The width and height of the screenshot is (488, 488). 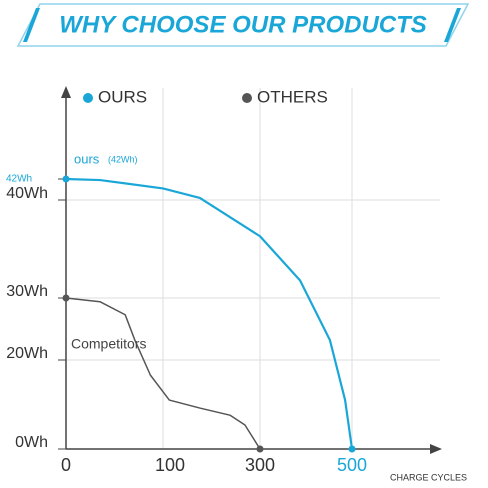 What do you see at coordinates (436, 449) in the screenshot?
I see `x-axis-arrow` at bounding box center [436, 449].